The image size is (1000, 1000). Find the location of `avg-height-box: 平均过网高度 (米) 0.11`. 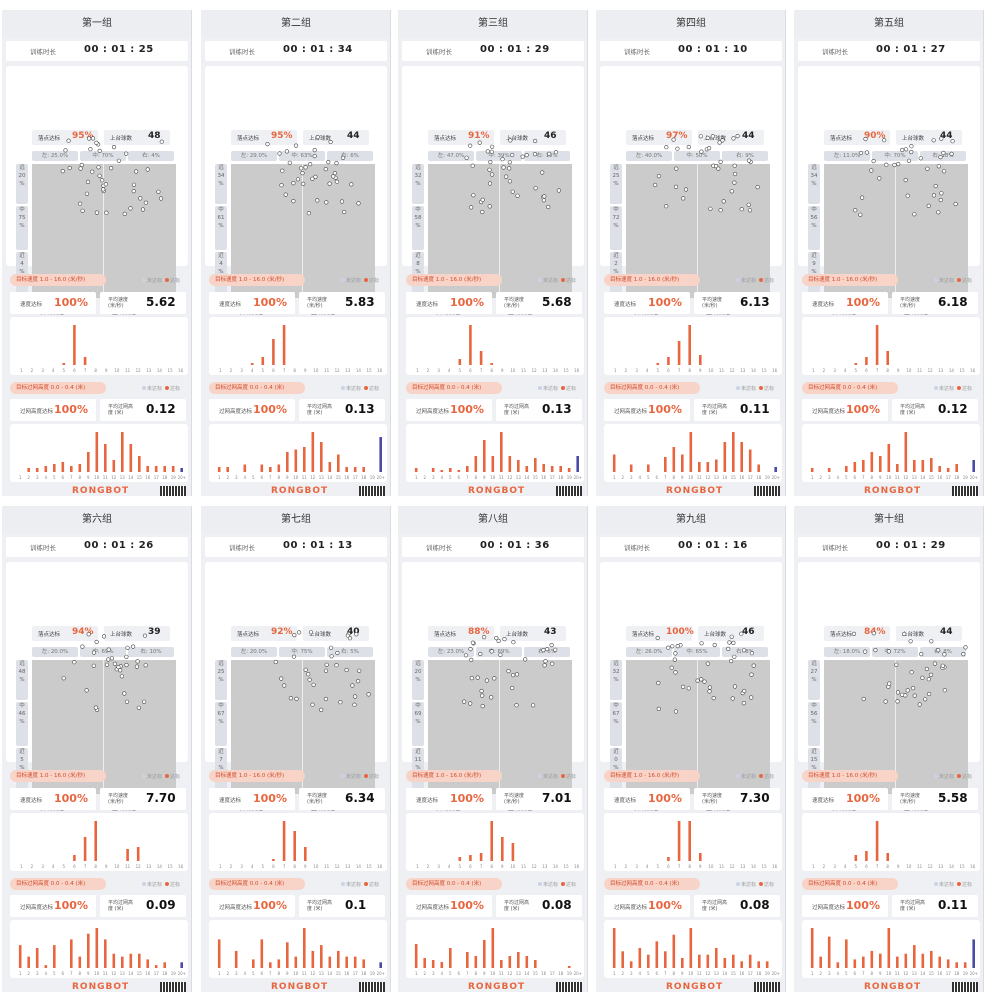

avg-height-box: 平均过网高度 (米) 0.11 is located at coordinates (737, 410).